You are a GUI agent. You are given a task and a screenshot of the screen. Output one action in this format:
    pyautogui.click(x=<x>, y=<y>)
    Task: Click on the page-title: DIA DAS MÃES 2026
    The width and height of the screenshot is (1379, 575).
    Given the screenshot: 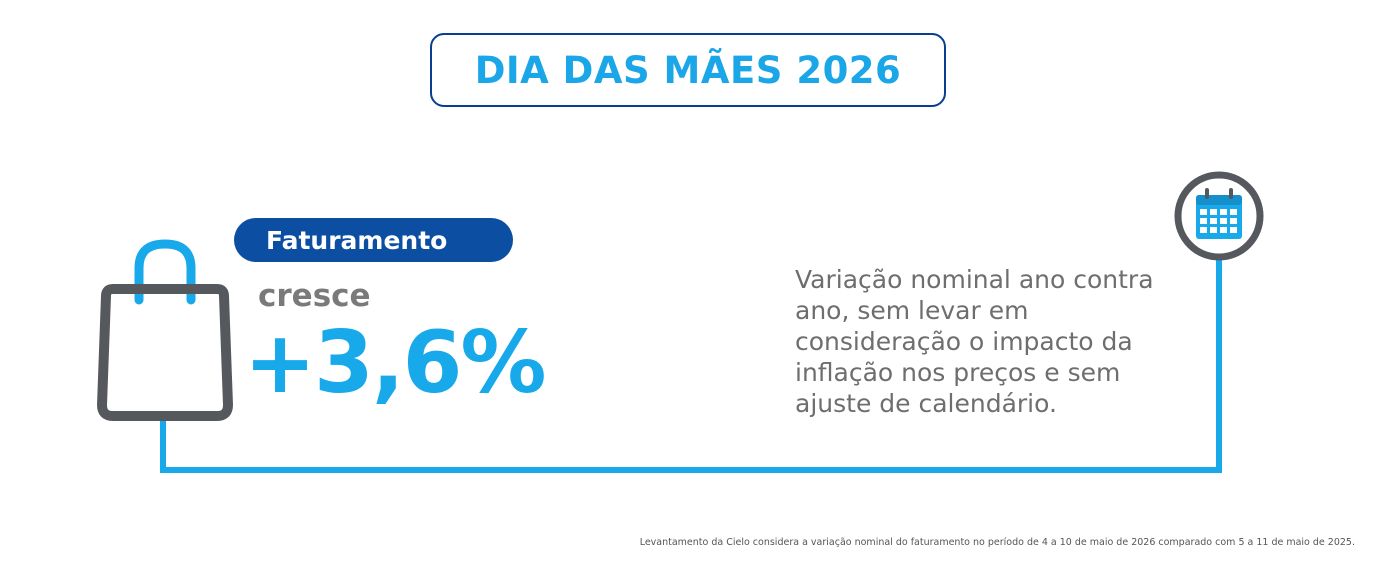 What is the action you would take?
    pyautogui.click(x=688, y=70)
    